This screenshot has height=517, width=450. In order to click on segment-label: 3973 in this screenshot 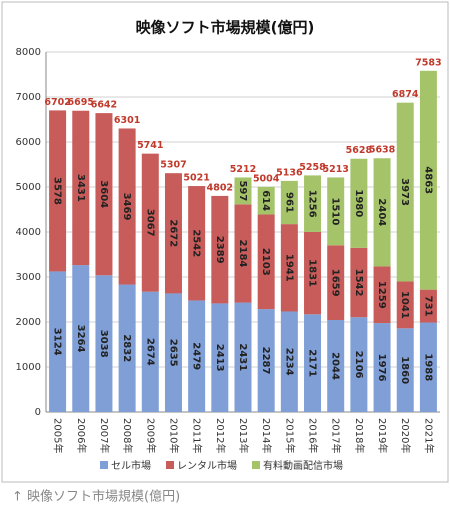, I will do `click(404, 192)`.